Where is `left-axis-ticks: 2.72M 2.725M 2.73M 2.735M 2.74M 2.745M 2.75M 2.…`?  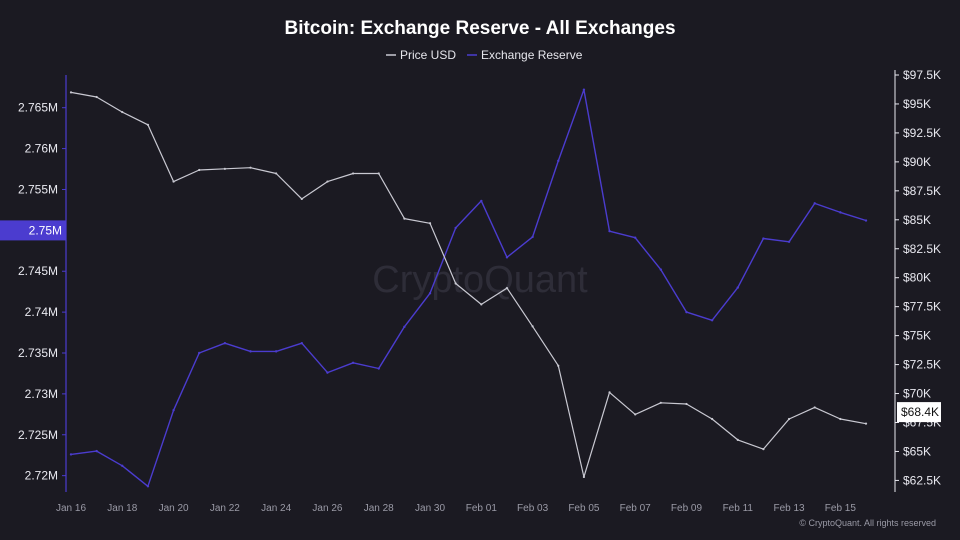
left-axis-ticks: 2.72M 2.725M 2.73M 2.735M 2.74M 2.745M 2.75M 2.… is located at coordinates (42, 292).